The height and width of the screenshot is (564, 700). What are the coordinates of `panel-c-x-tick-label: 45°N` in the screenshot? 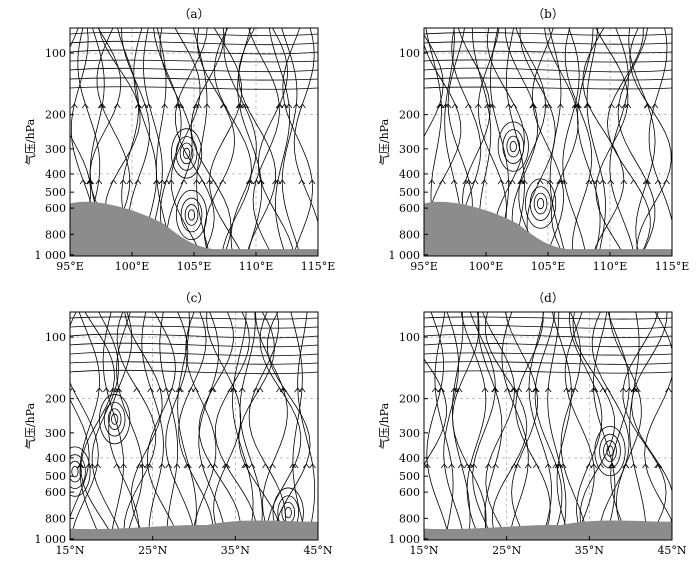 It's located at (317, 550).